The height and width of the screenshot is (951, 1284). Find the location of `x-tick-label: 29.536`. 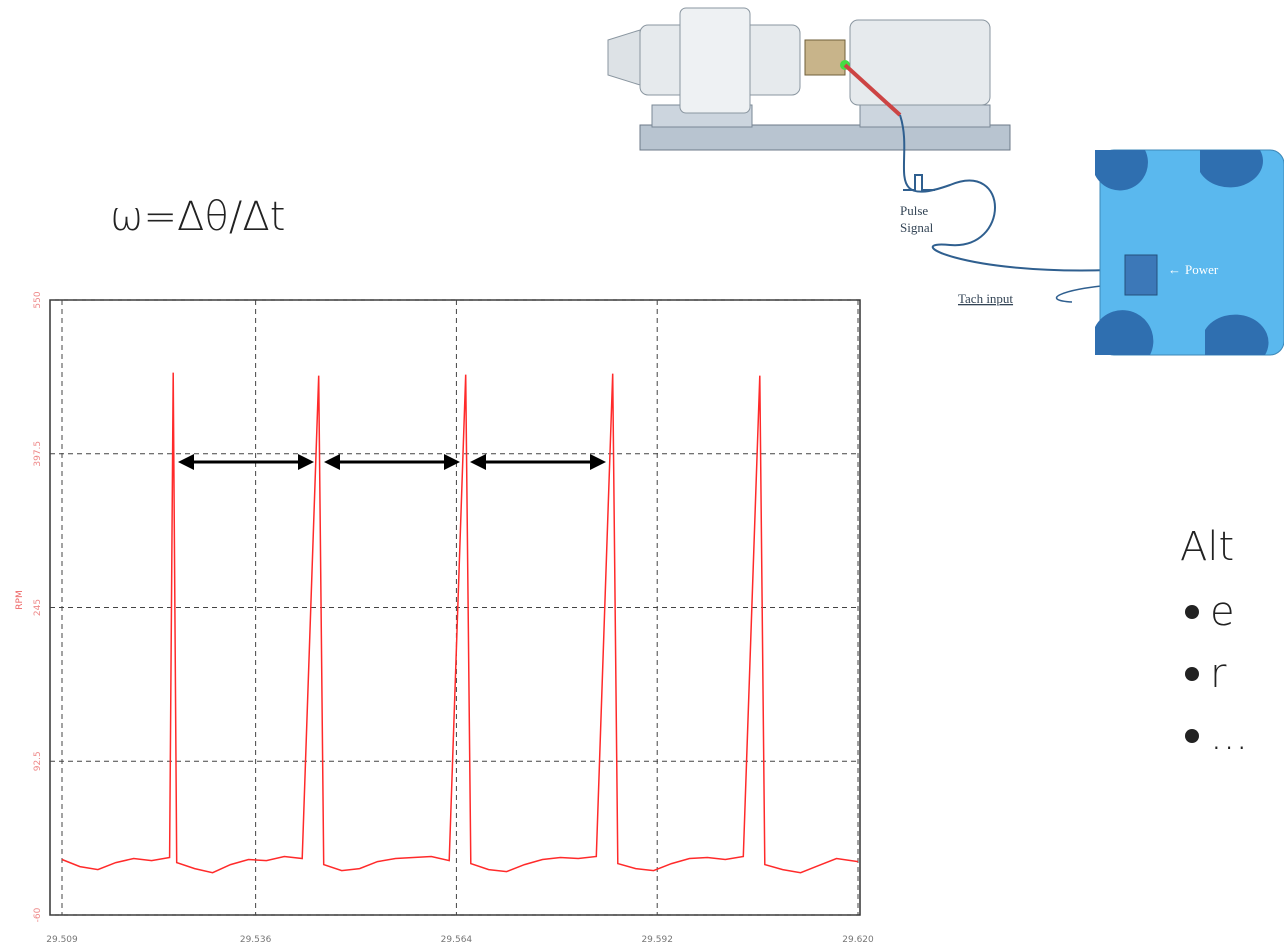

x-tick-label: 29.536 is located at coordinates (256, 940).